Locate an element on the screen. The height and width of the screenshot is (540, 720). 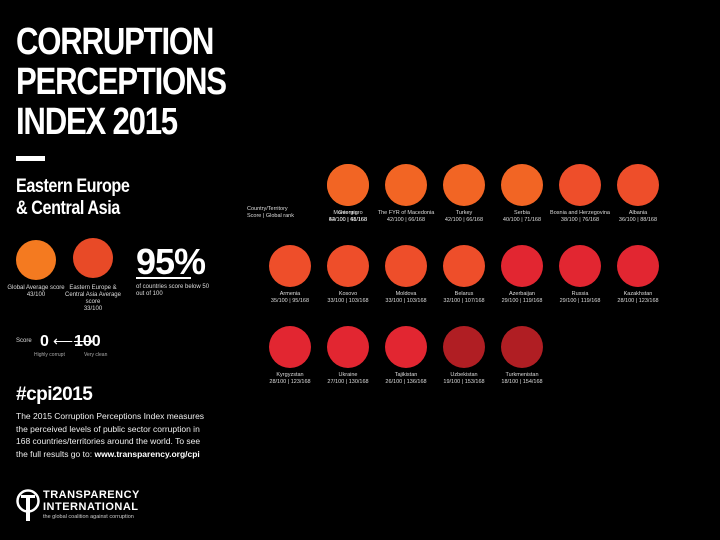
country-item: The FYR of Macedonia 42/100 | 66/168 is located at coordinates (406, 194).